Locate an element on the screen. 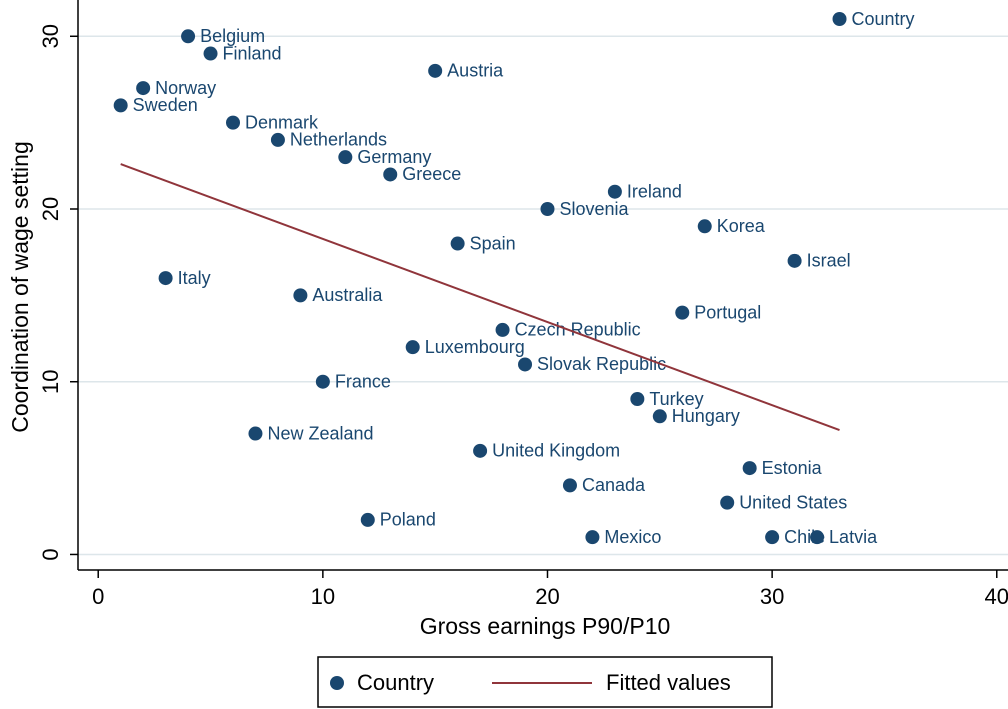  point-label: Greece is located at coordinates (431, 174).